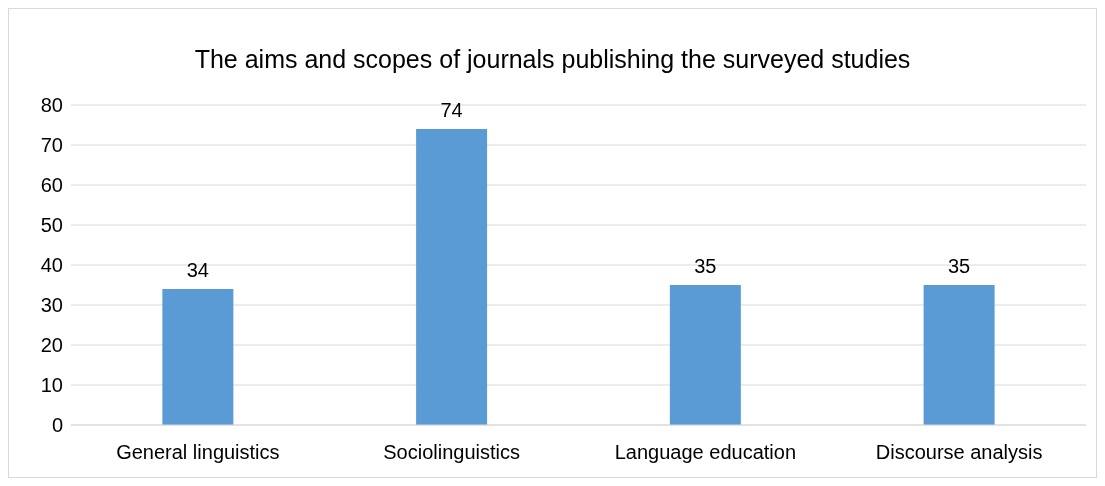 The image size is (1105, 486). What do you see at coordinates (51, 145) in the screenshot?
I see `y-tick-label: 70` at bounding box center [51, 145].